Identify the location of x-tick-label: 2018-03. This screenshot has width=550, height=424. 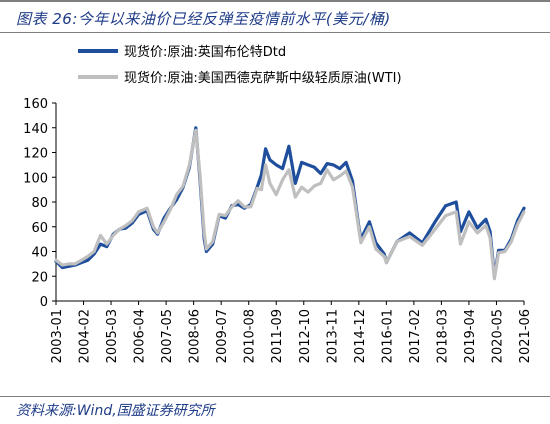
(442, 336).